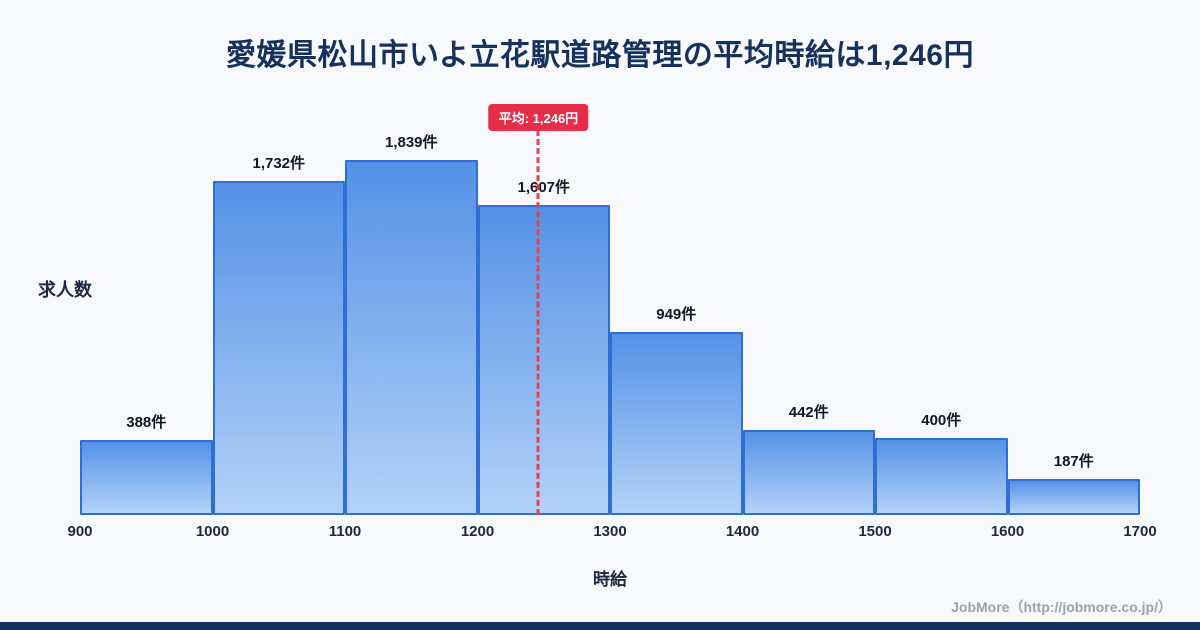  What do you see at coordinates (676, 314) in the screenshot?
I see `bar-value-label: 949件` at bounding box center [676, 314].